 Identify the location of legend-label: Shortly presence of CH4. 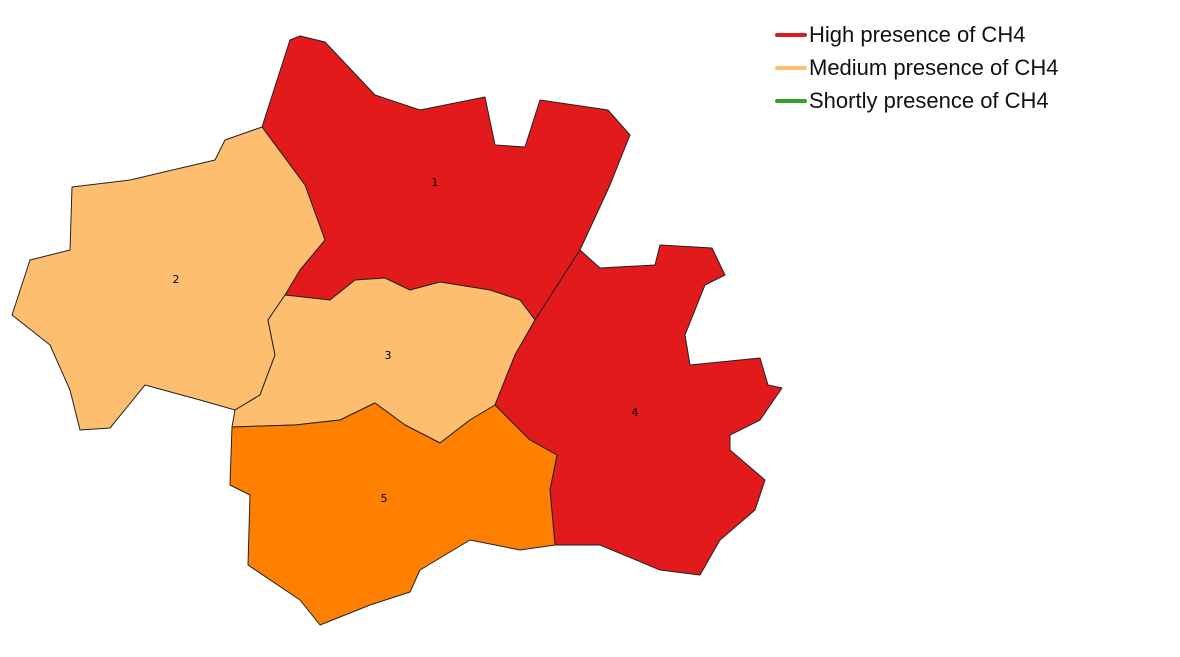
(929, 100).